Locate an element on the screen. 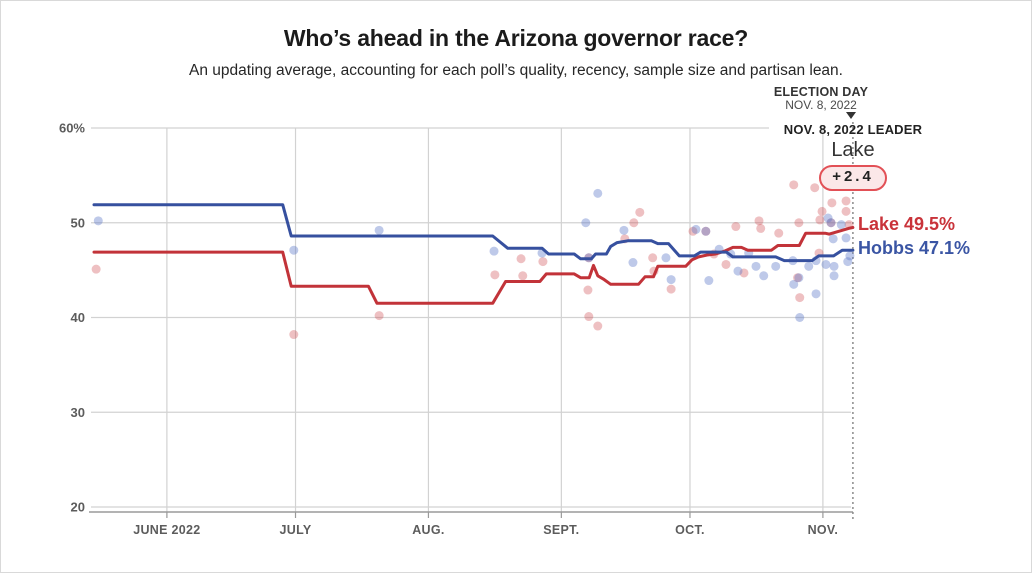 Image resolution: width=1032 pixels, height=573 pixels. month-label: SEPT. is located at coordinates (561, 530).